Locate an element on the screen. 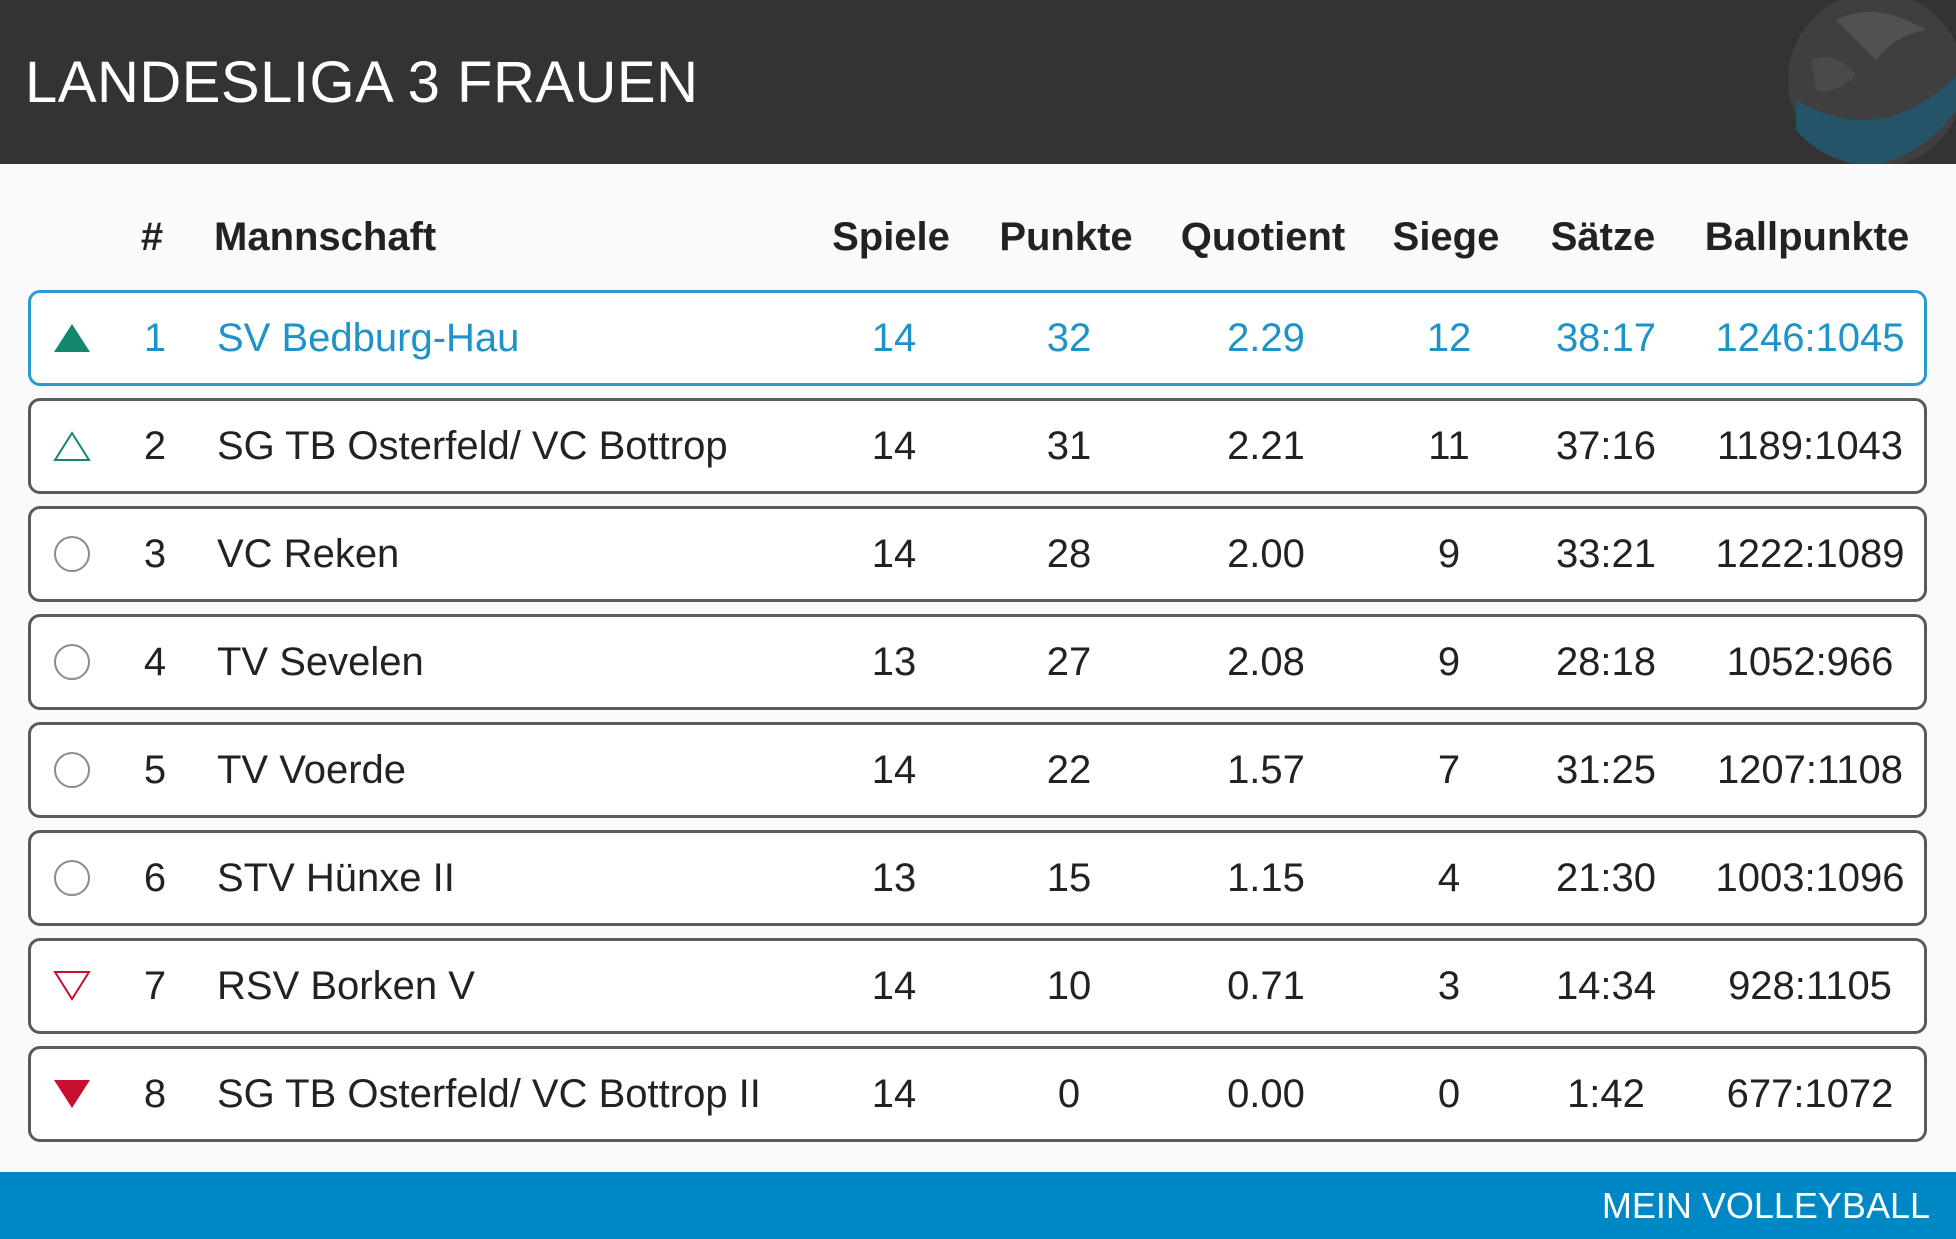 This screenshot has height=1239, width=1956. siege-cell: 0 is located at coordinates (1449, 1093).